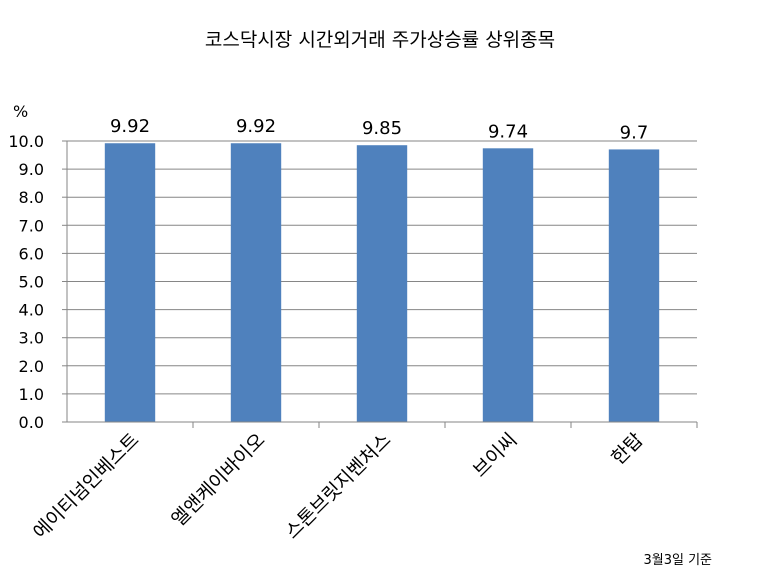 The height and width of the screenshot is (578, 757). I want to click on y-tick-label: 8.0, so click(31, 197).